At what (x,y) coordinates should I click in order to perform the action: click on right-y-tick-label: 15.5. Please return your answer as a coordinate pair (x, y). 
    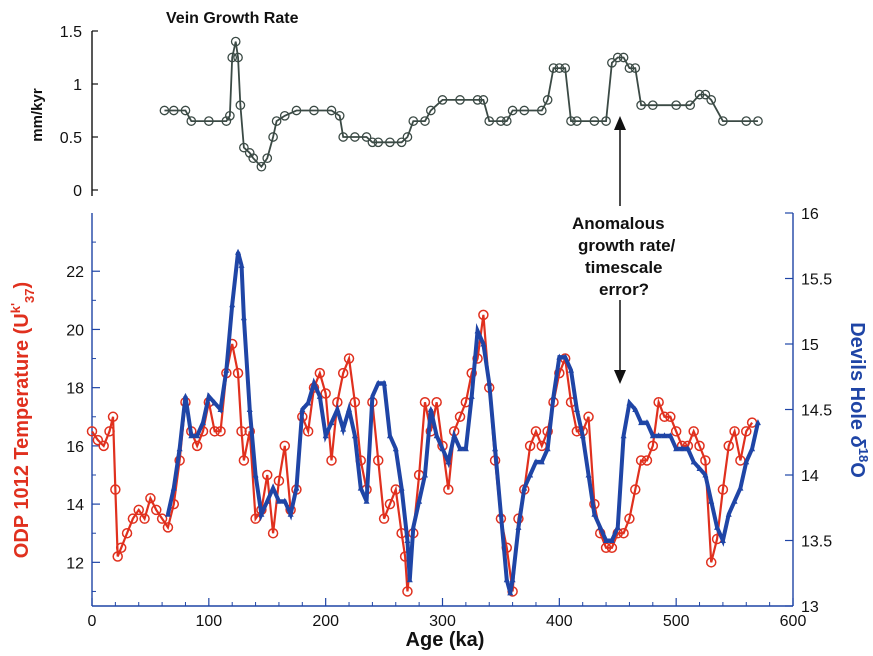
    Looking at the image, I should click on (816, 280).